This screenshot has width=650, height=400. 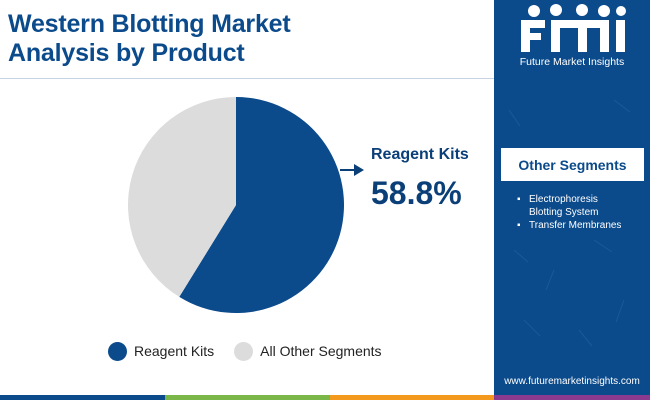 What do you see at coordinates (420, 154) in the screenshot?
I see `callout-label: Reagent Kits` at bounding box center [420, 154].